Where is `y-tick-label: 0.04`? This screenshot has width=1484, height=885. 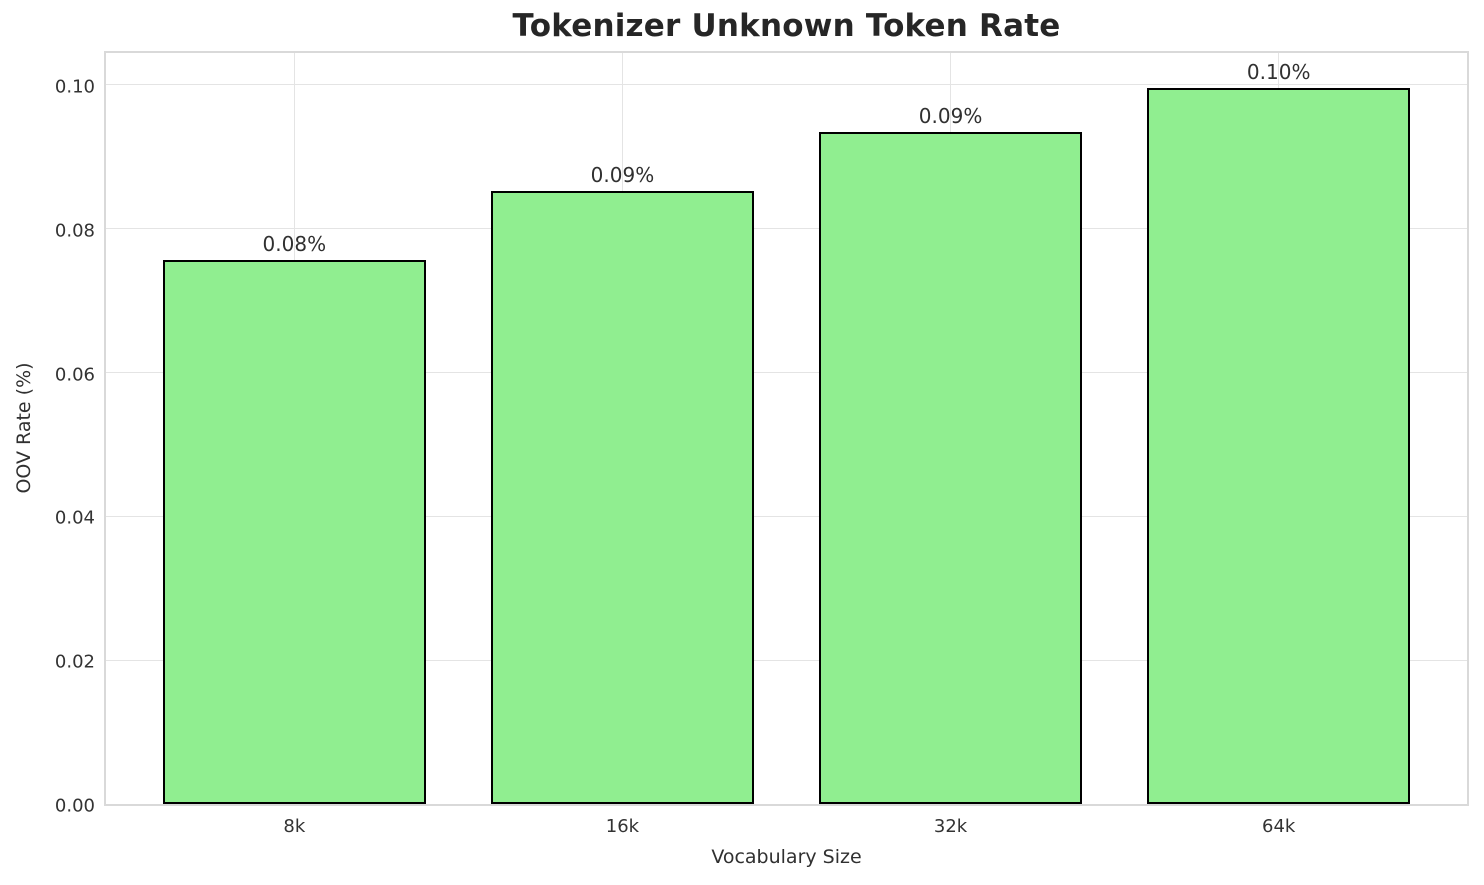 y-tick-label: 0.04 is located at coordinates (74, 518).